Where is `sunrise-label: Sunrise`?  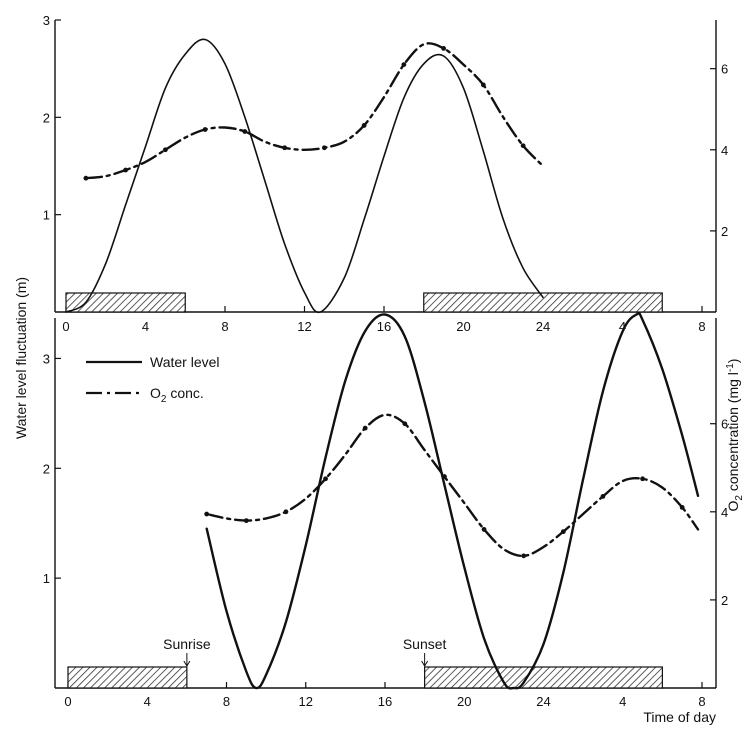 sunrise-label: Sunrise is located at coordinates (187, 644).